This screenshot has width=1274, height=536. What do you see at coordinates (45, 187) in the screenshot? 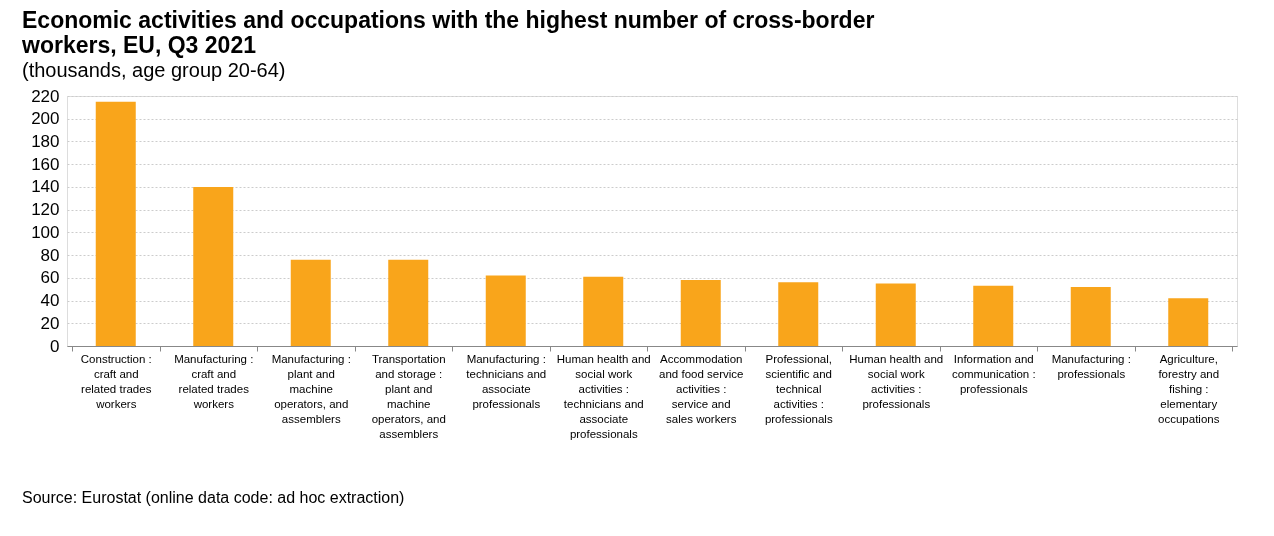
I see `y-tick-label: 140` at bounding box center [45, 187].